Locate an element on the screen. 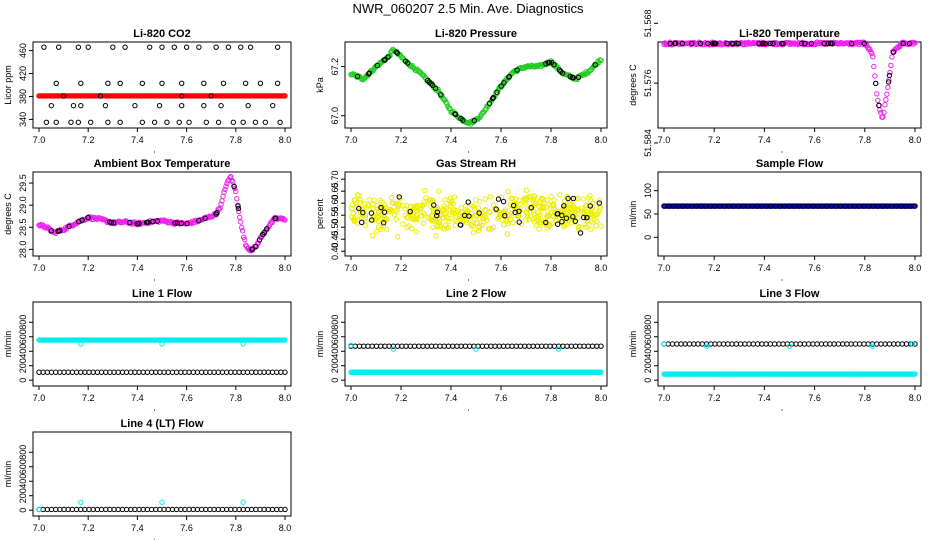 Image resolution: width=936 pixels, height=540 pixels. series-dips is located at coordinates (788, 345).